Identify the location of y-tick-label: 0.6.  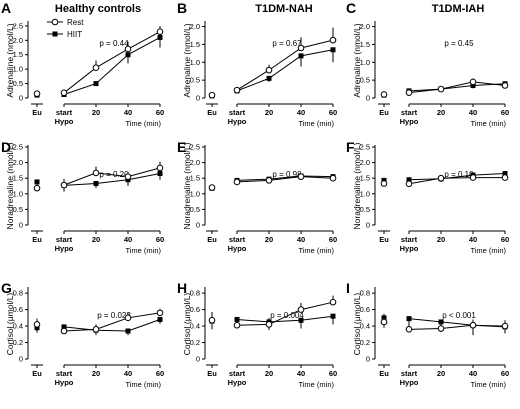
(365, 309).